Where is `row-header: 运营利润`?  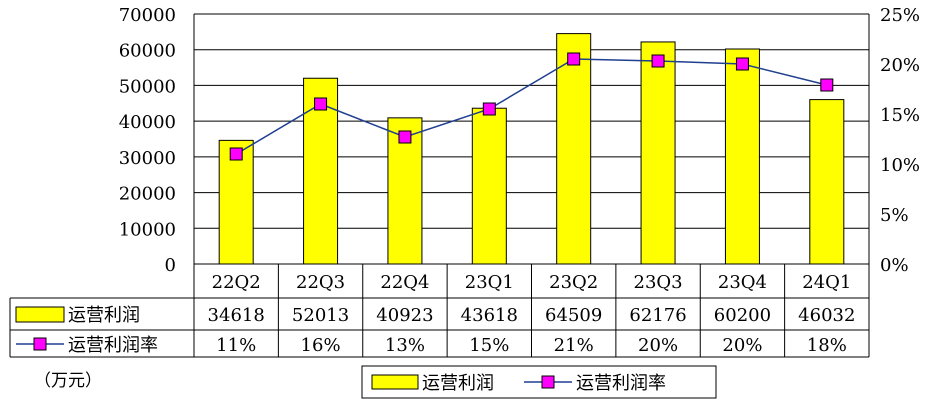
row-header: 运营利润 is located at coordinates (104, 315).